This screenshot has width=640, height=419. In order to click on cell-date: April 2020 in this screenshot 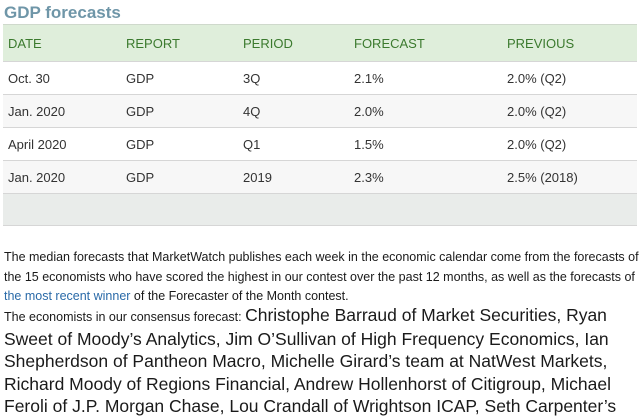, I will do `click(62, 144)`.